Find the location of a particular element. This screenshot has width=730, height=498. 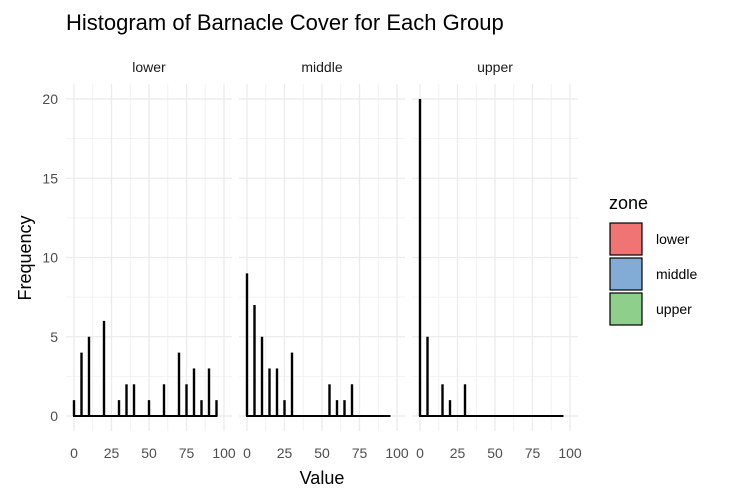

y-tick-label: 15 is located at coordinates (50, 178).